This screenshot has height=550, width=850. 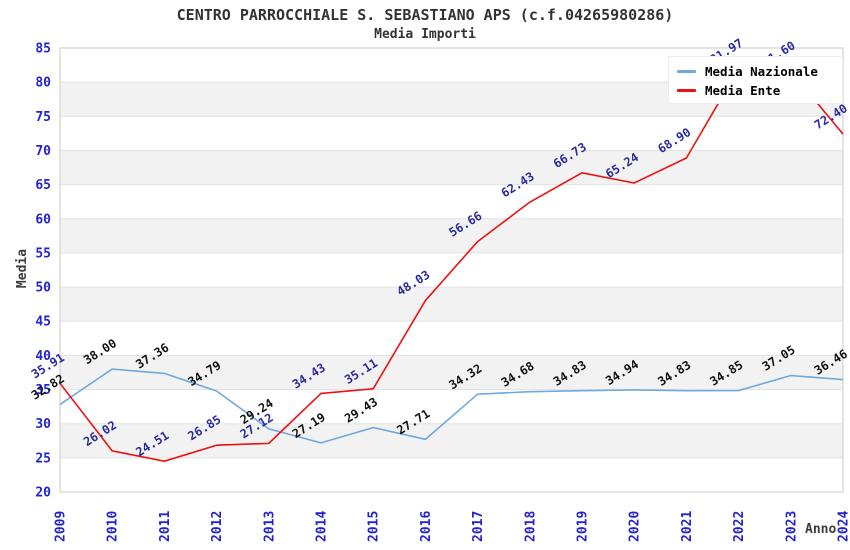 What do you see at coordinates (113, 526) in the screenshot?
I see `x-tick-label: 2010` at bounding box center [113, 526].